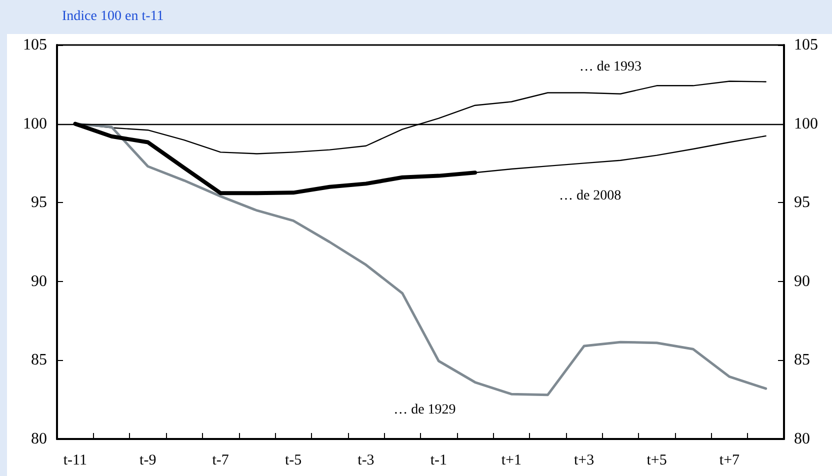  Describe the element at coordinates (802, 203) in the screenshot. I see `y2-tick-label: 95` at that location.